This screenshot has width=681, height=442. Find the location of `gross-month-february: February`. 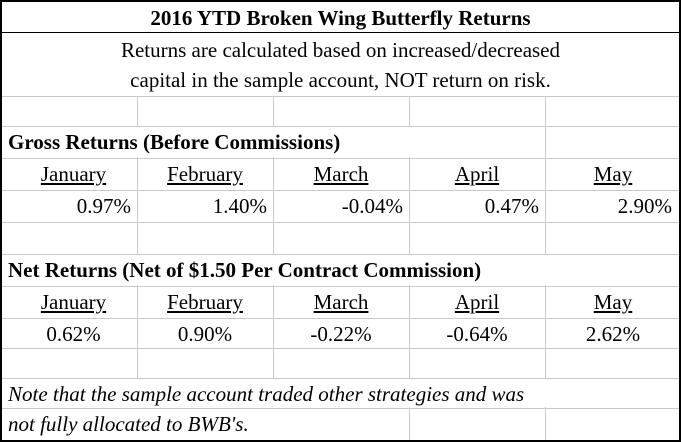

gross-month-february: February is located at coordinates (205, 174).